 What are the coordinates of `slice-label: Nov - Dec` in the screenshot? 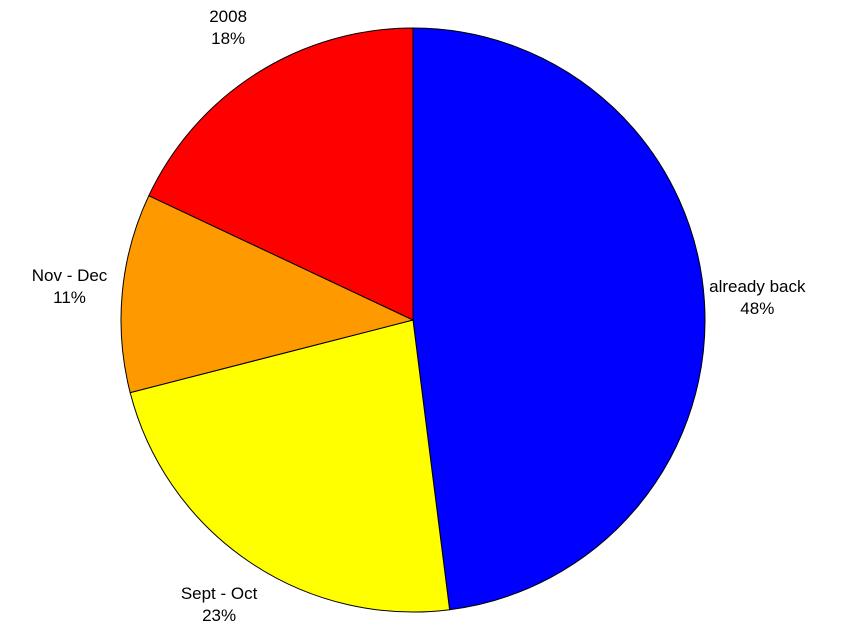 It's located at (70, 275).